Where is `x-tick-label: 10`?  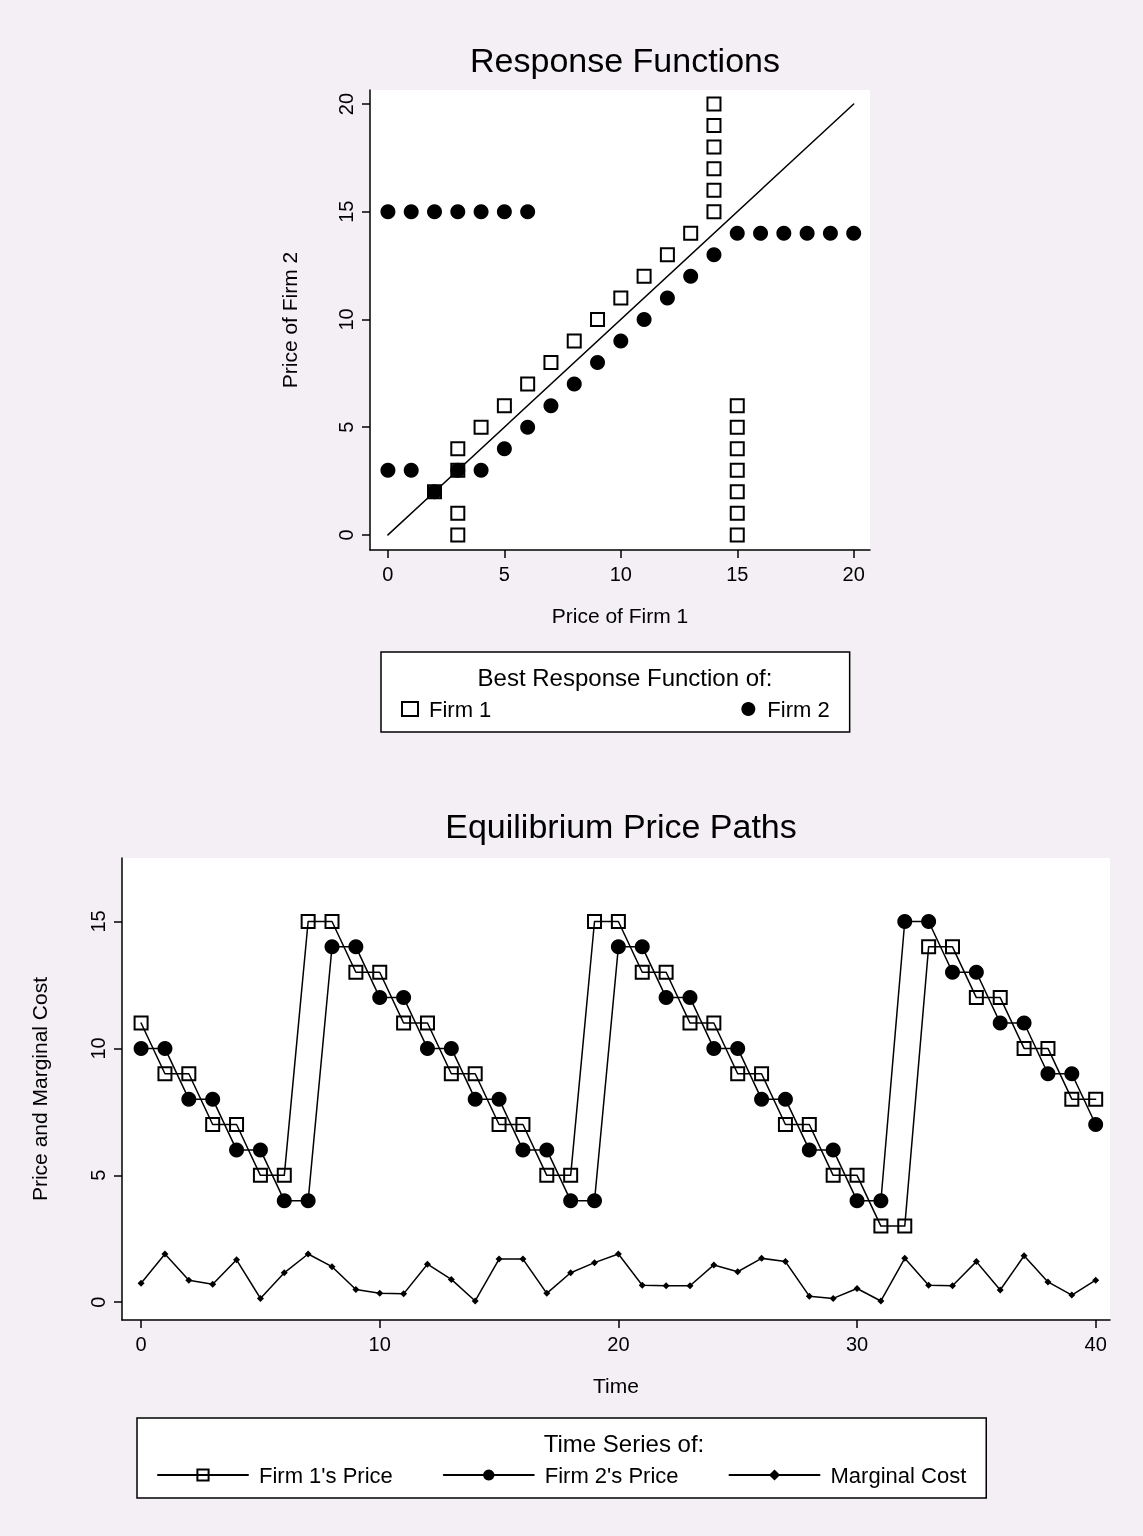 x-tick-label: 10 is located at coordinates (379, 1344).